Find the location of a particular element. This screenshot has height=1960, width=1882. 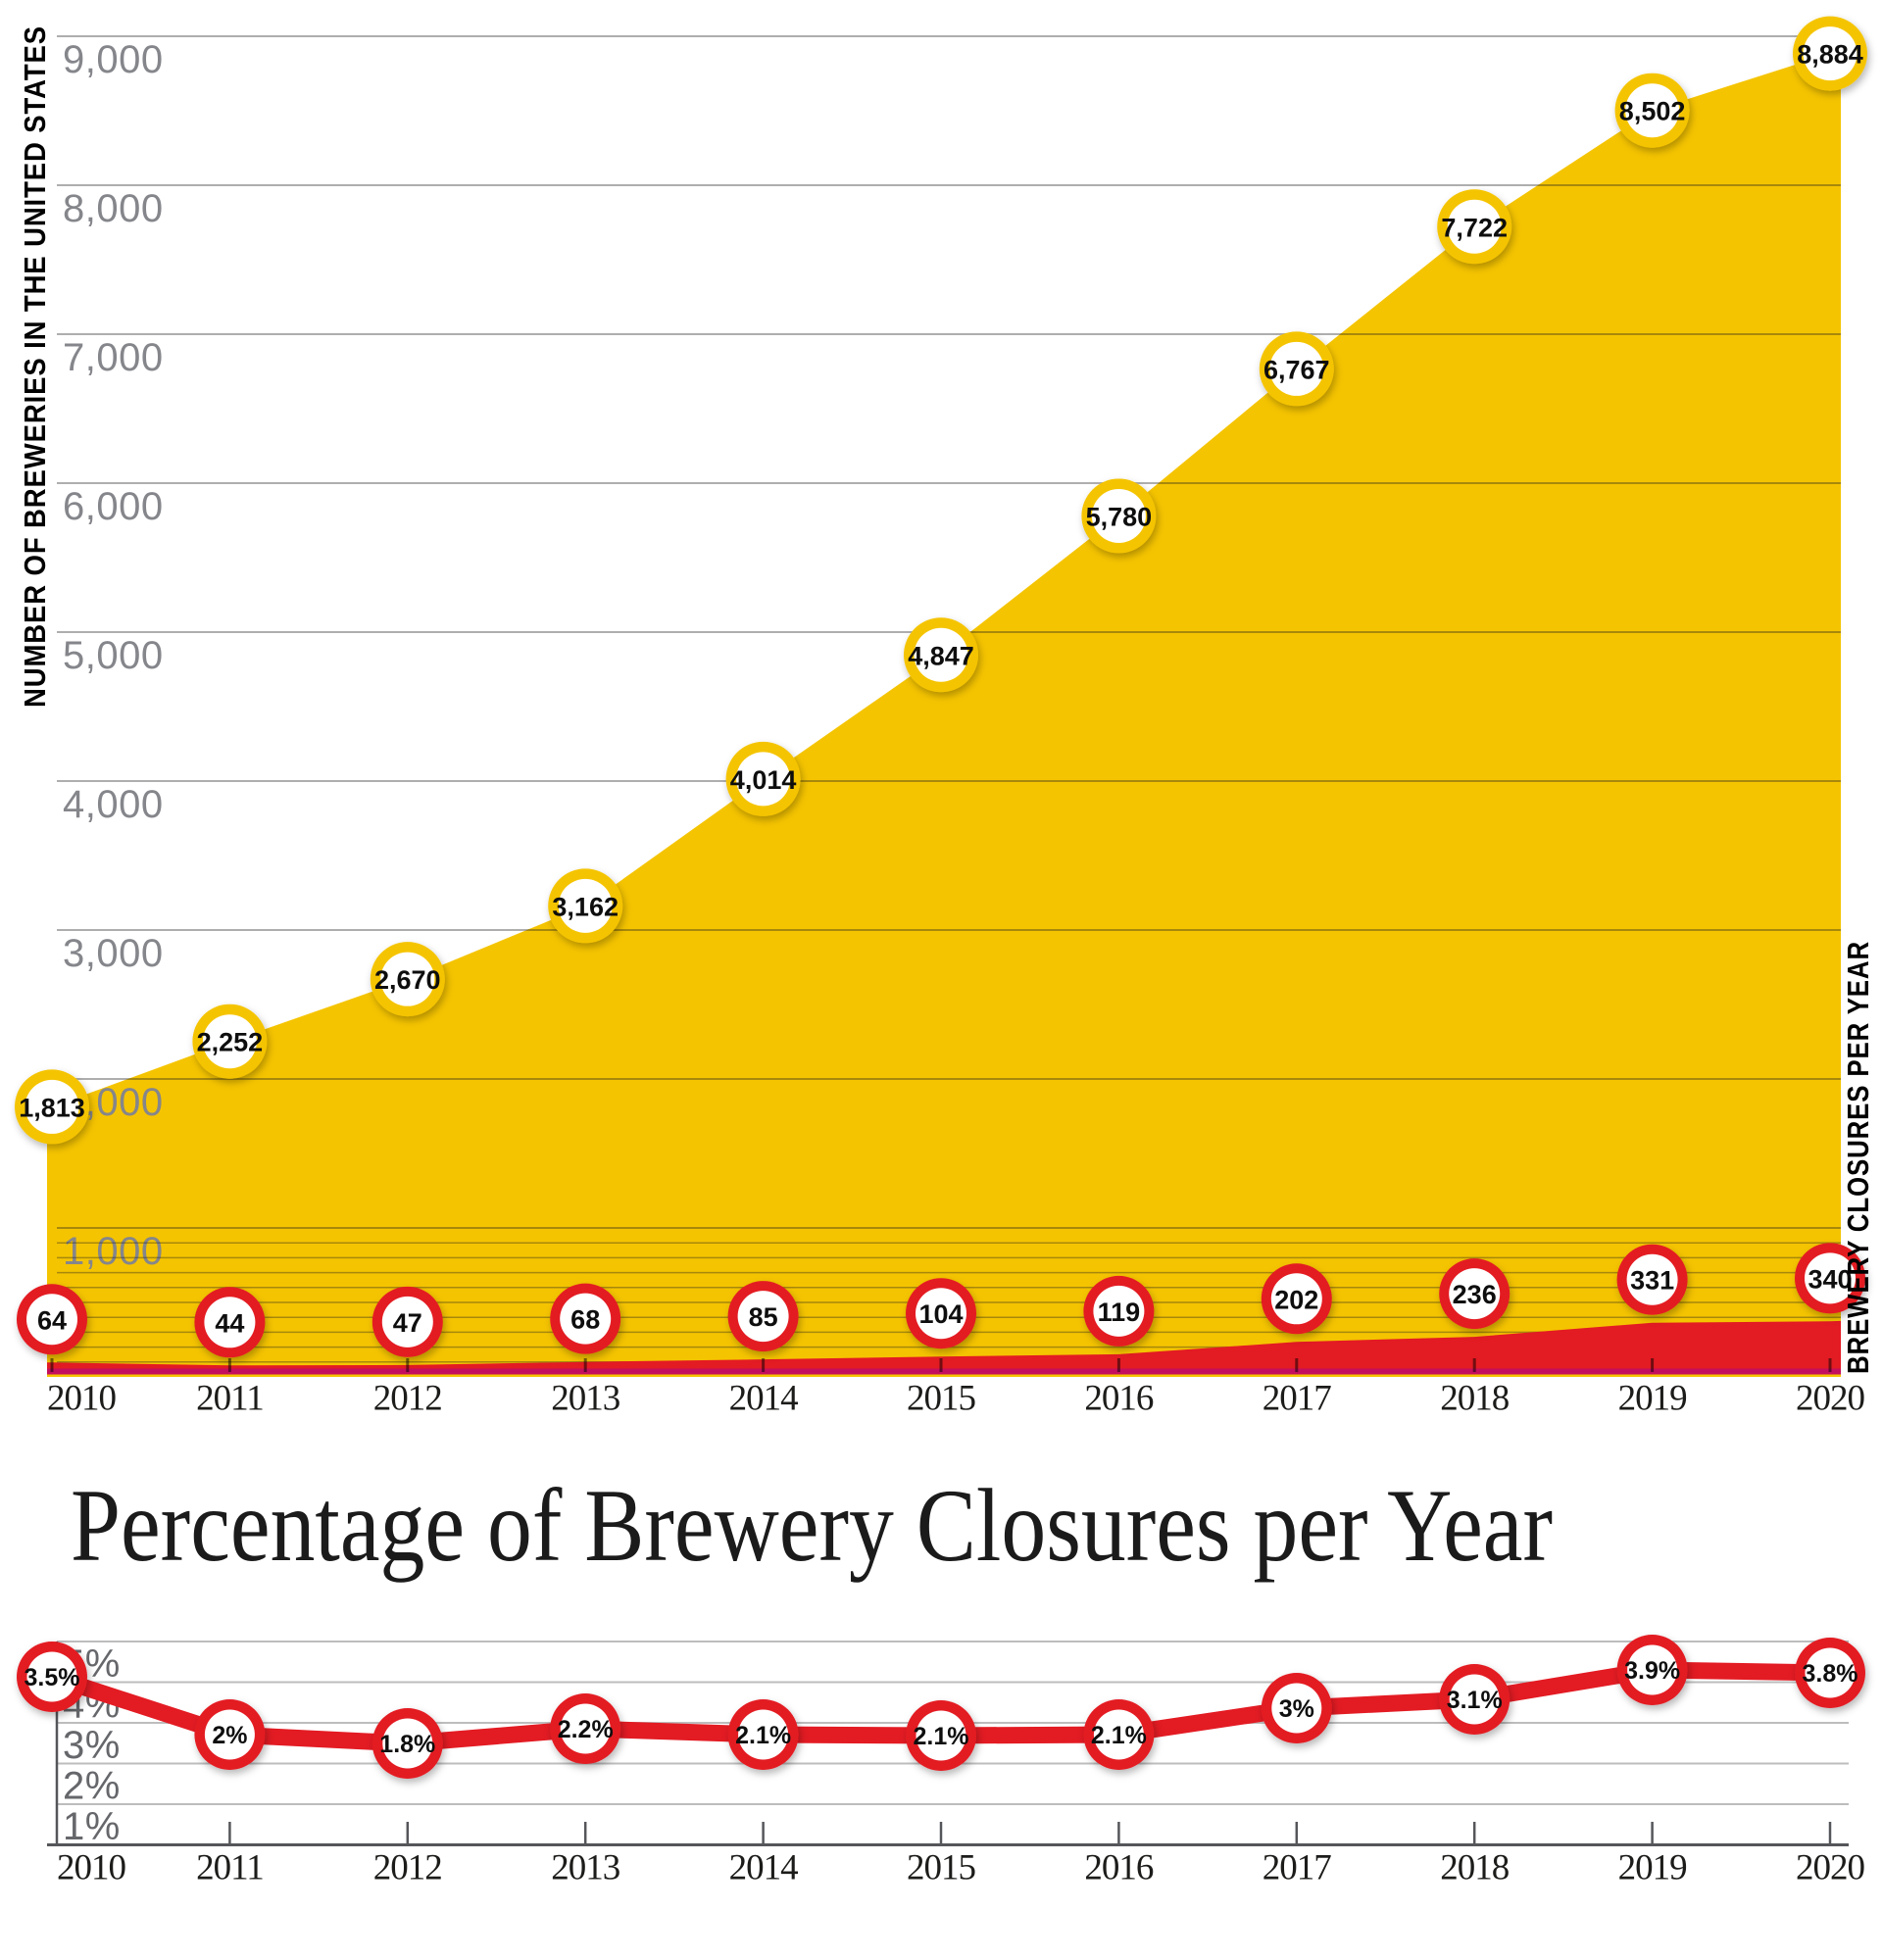

brewery-point-value: 8,502 is located at coordinates (1653, 111).